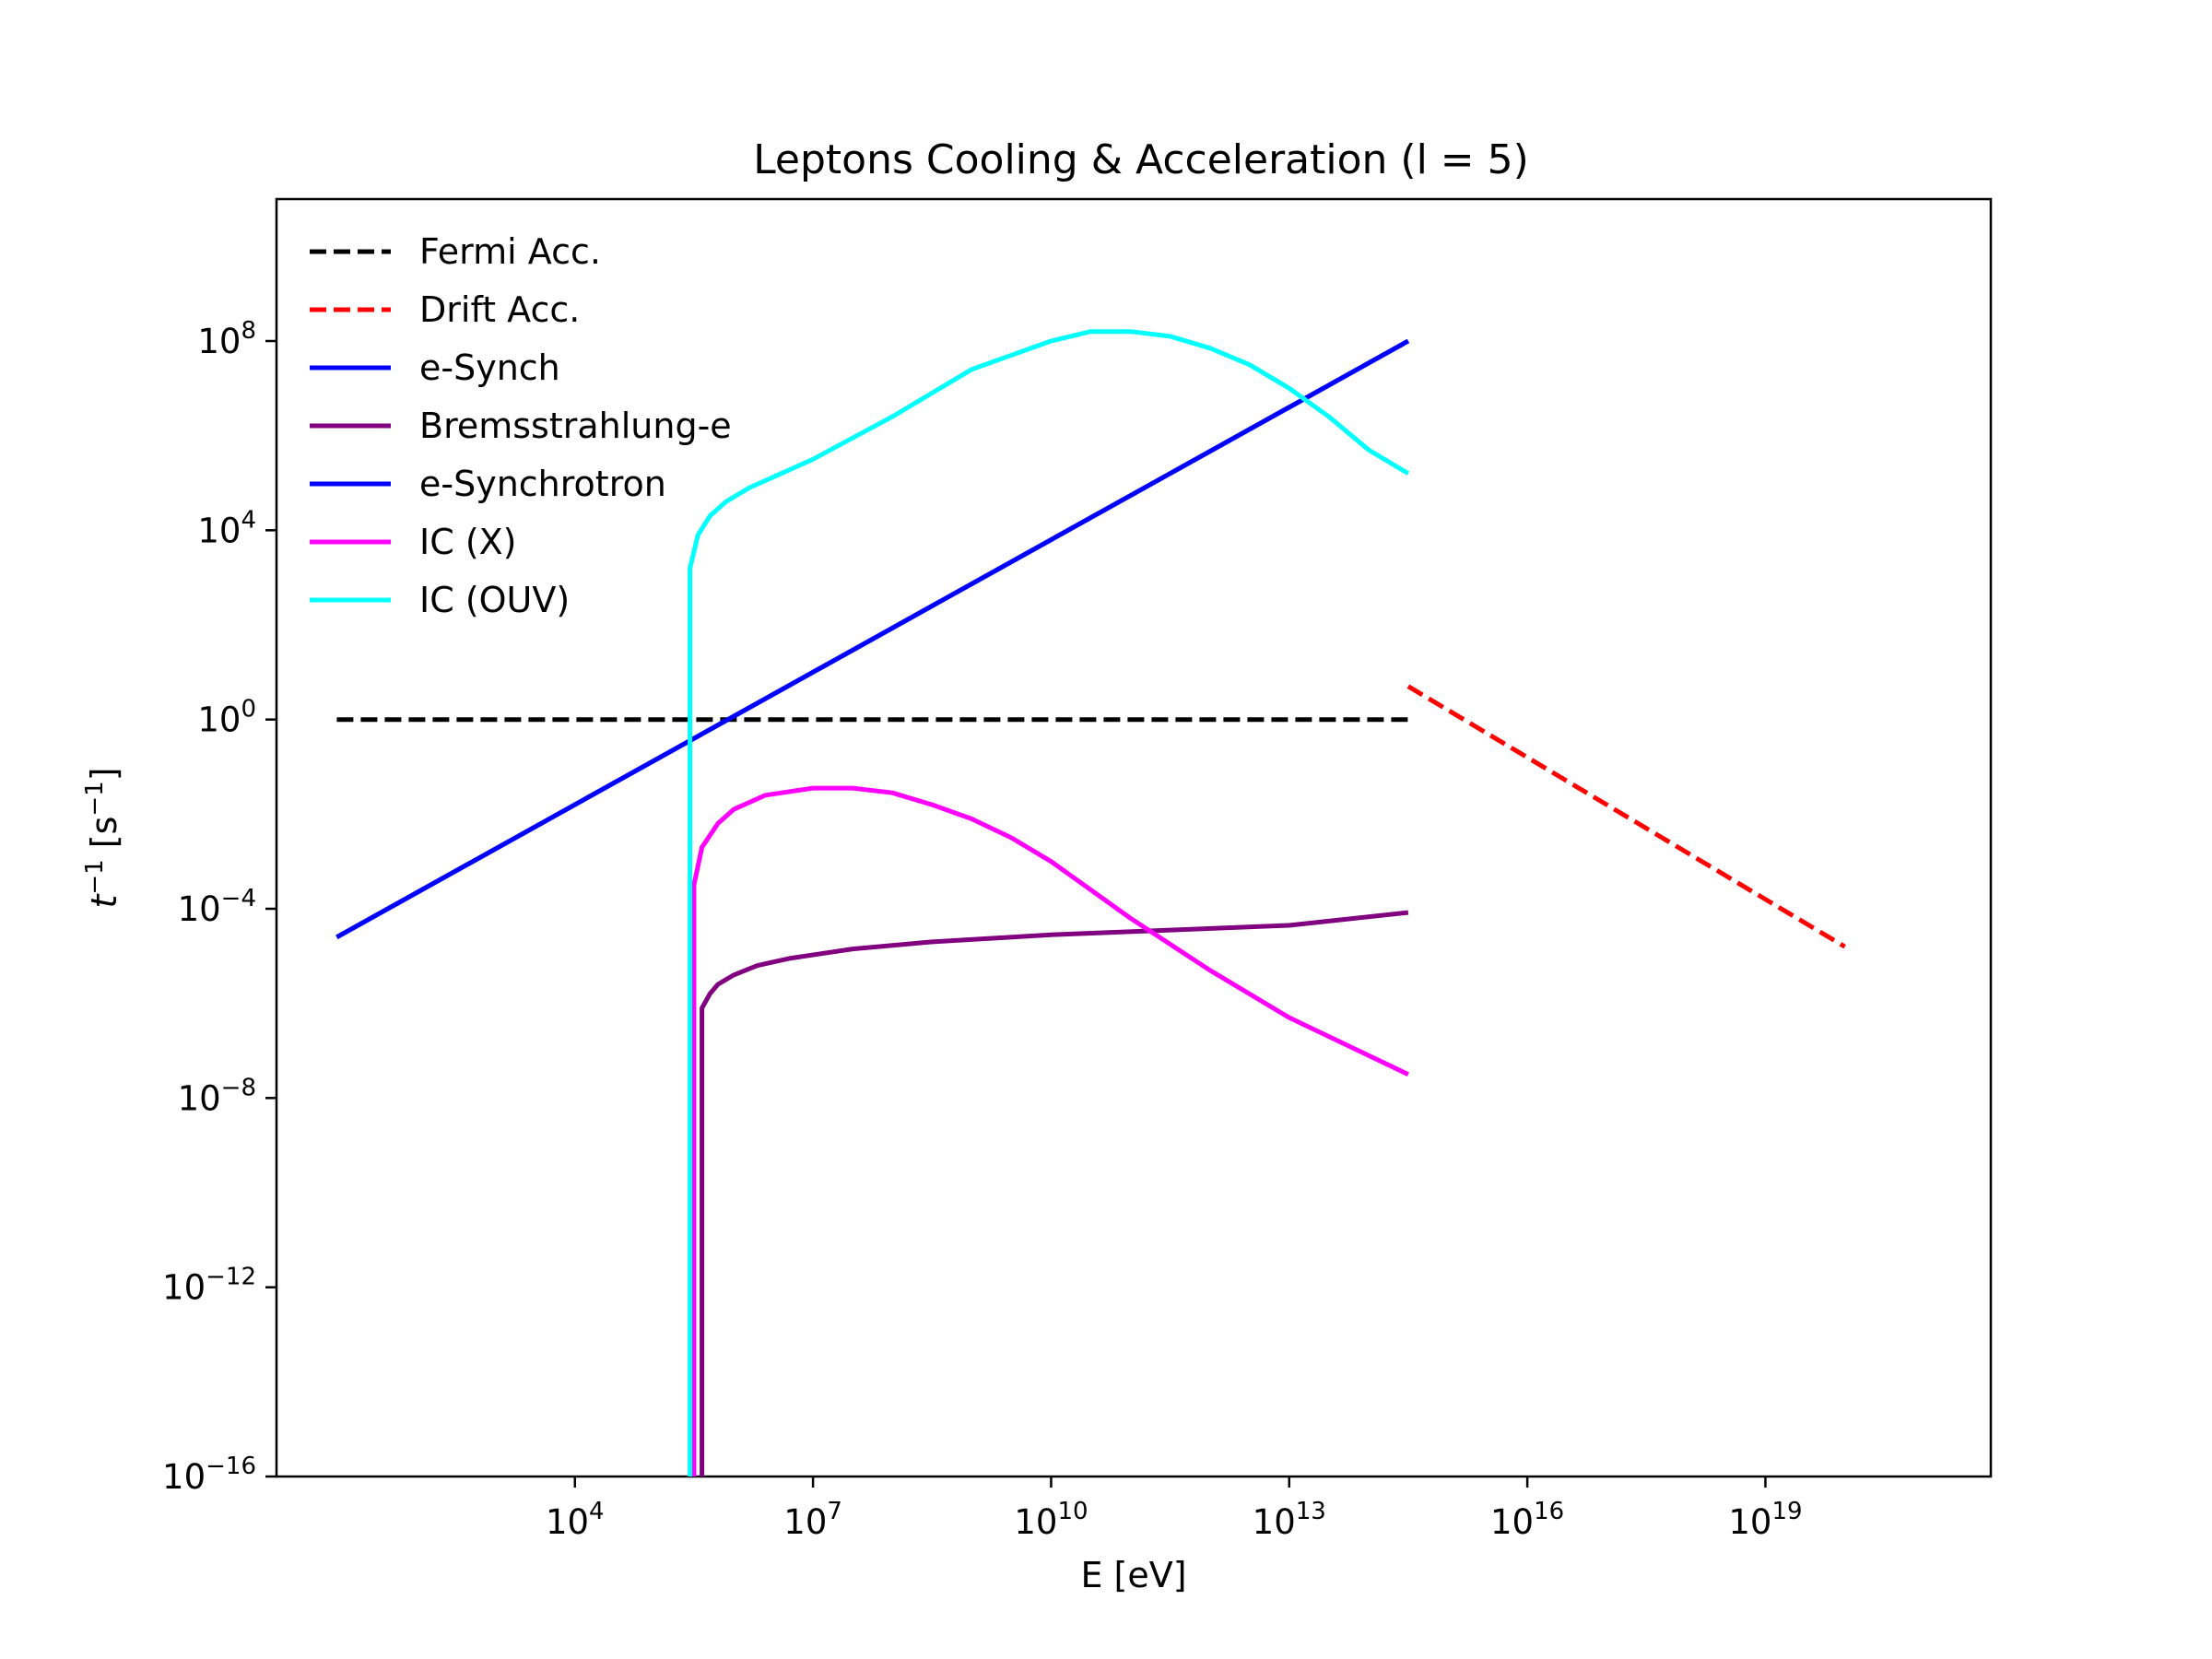 This screenshot has height=1659, width=2212. I want to click on legend-label: e-Synchrotron, so click(542, 484).